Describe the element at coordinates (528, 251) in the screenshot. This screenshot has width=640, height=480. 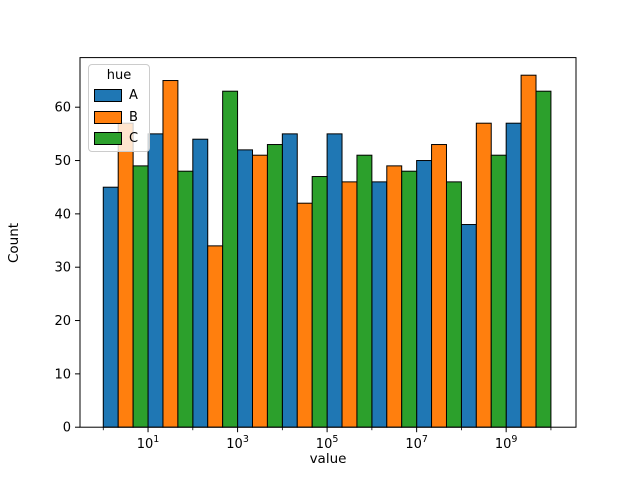
I see `bar-B-bin9` at that location.